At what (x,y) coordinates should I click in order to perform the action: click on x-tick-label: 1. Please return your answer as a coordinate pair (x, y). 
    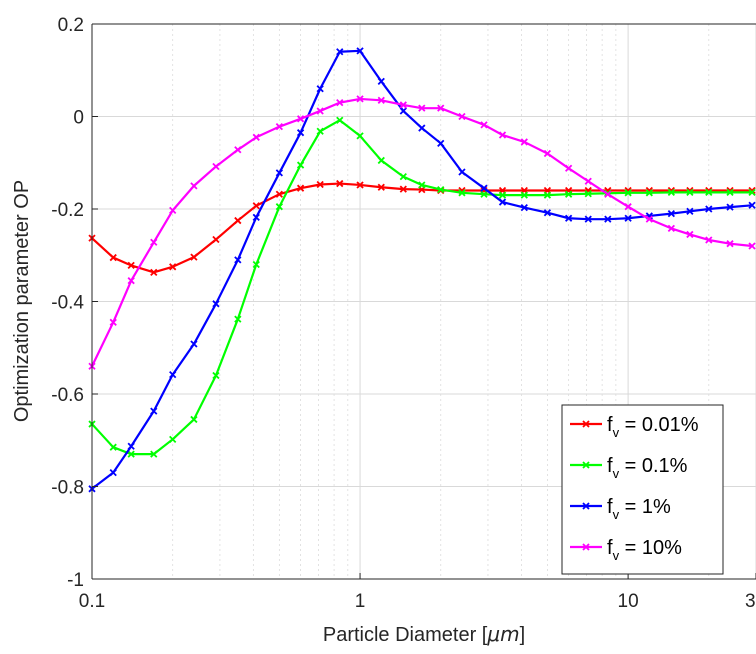
    Looking at the image, I should click on (360, 601).